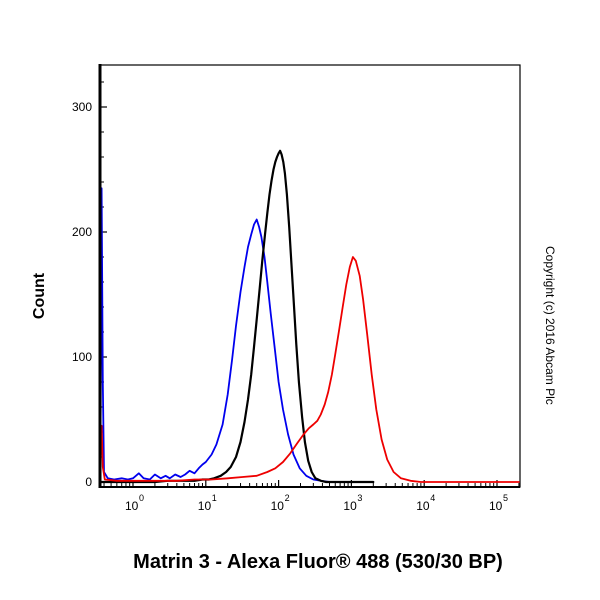 The height and width of the screenshot is (600, 600). I want to click on x-tick-label-exponent: 0, so click(141, 498).